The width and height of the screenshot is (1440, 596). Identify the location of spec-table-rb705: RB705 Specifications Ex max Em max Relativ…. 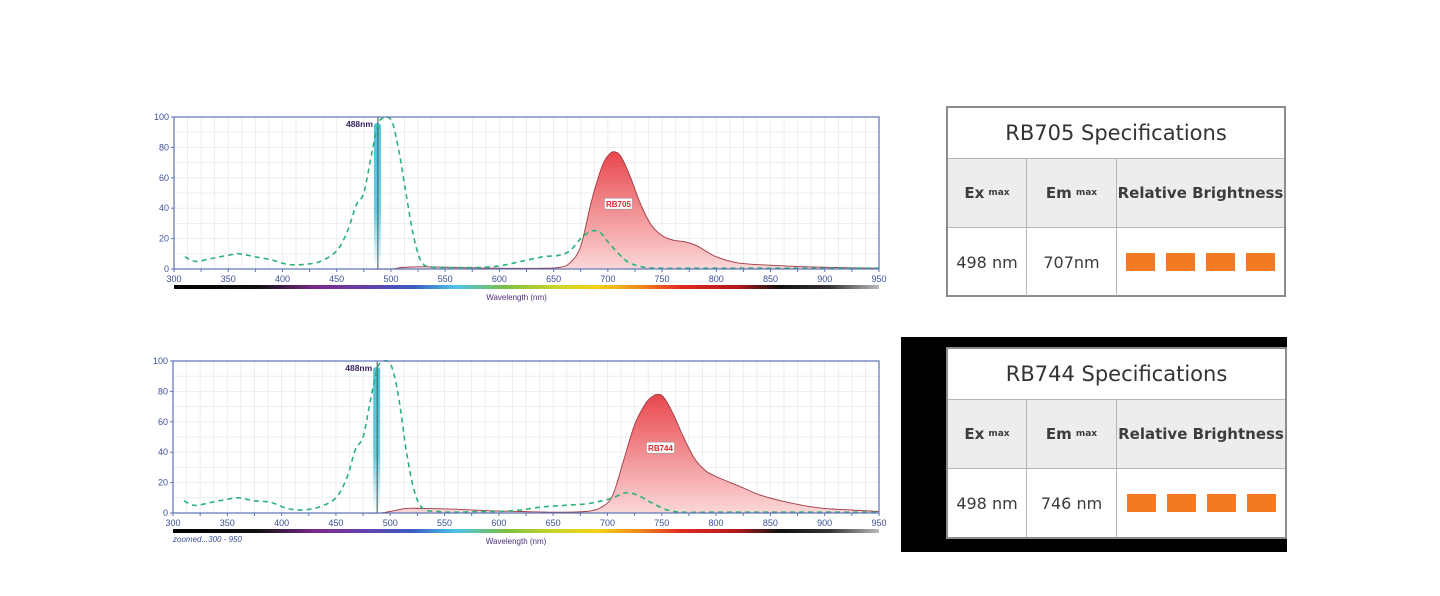
(1116, 201).